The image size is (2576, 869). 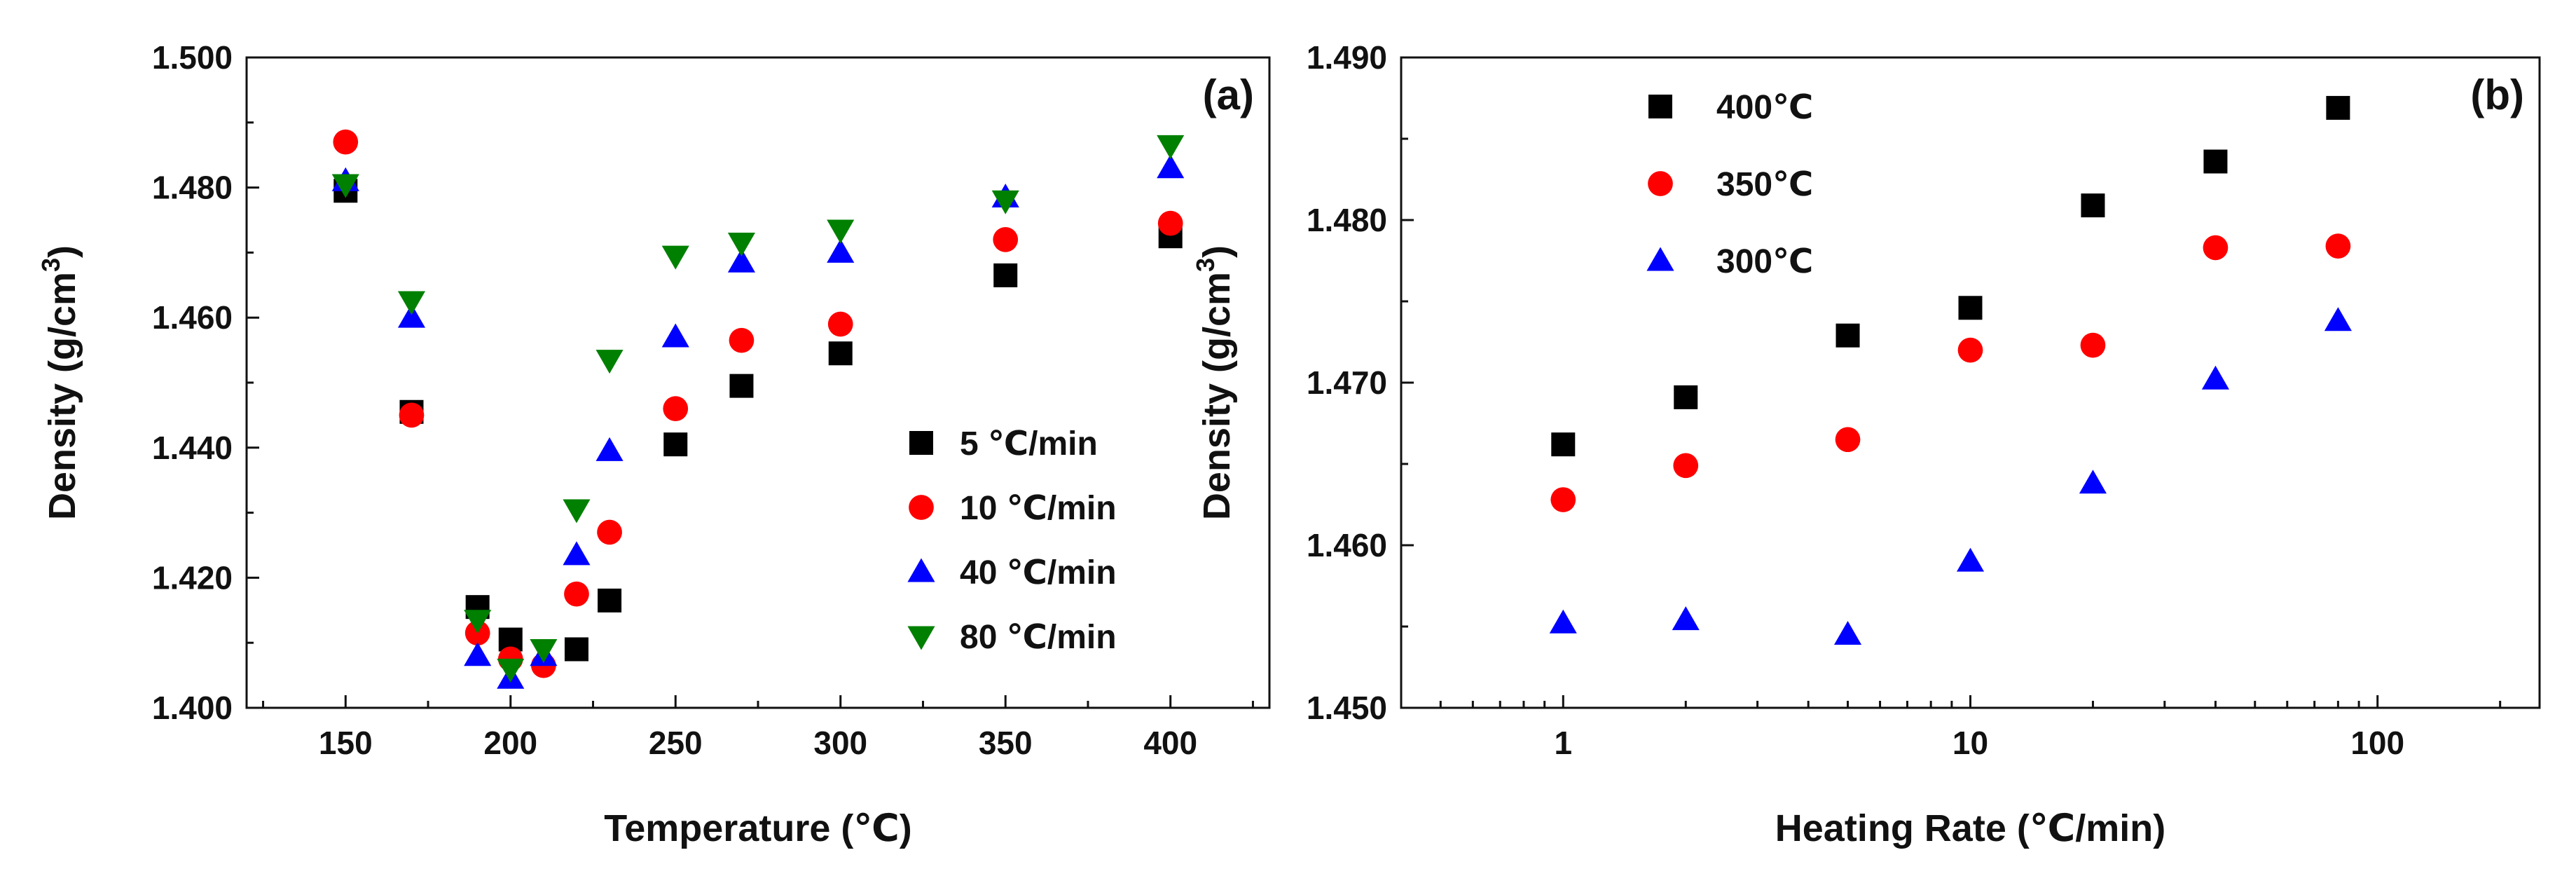 I want to click on panel-b-legend-label: 350℃, so click(x=1764, y=184).